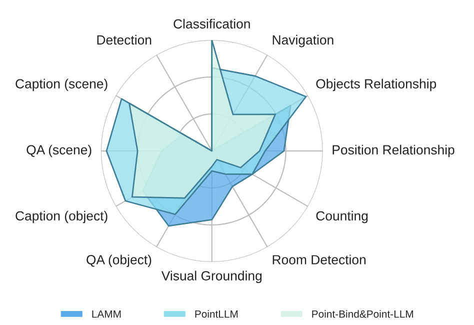  I want to click on spoke-label: Detection, so click(124, 39).